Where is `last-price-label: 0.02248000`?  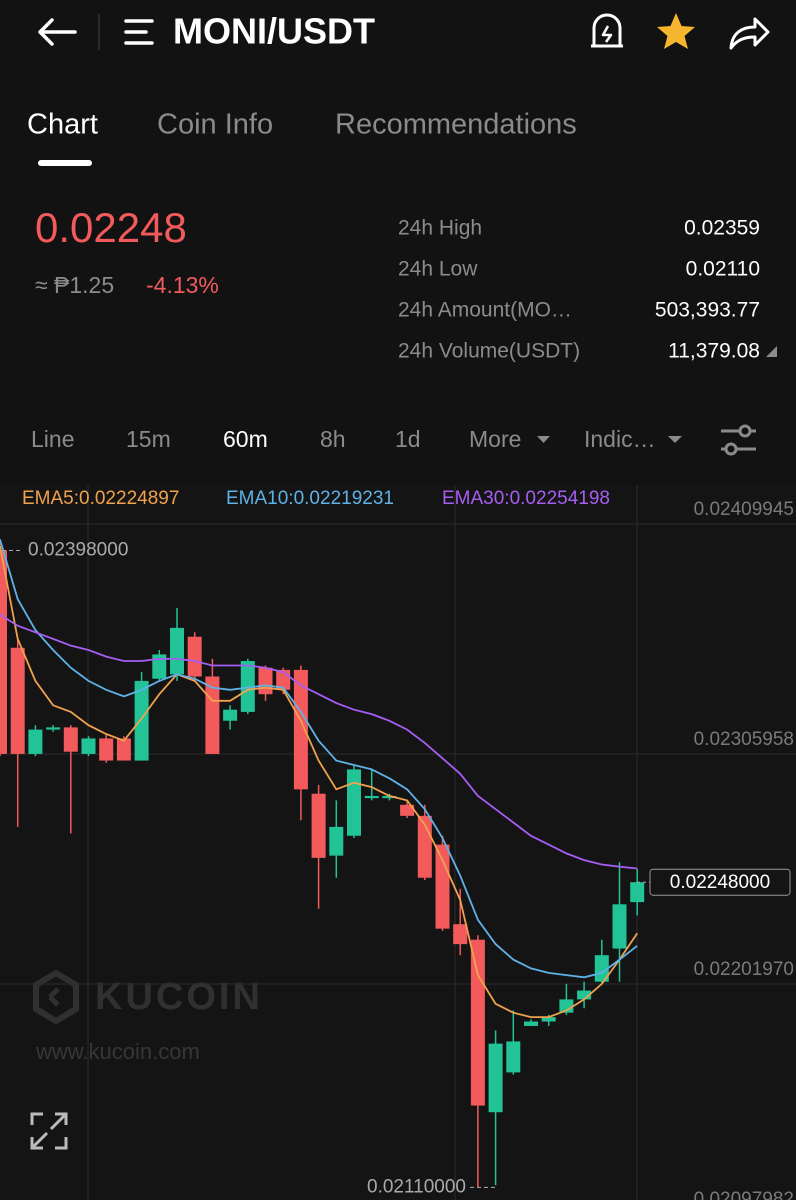 last-price-label: 0.02248000 is located at coordinates (720, 882).